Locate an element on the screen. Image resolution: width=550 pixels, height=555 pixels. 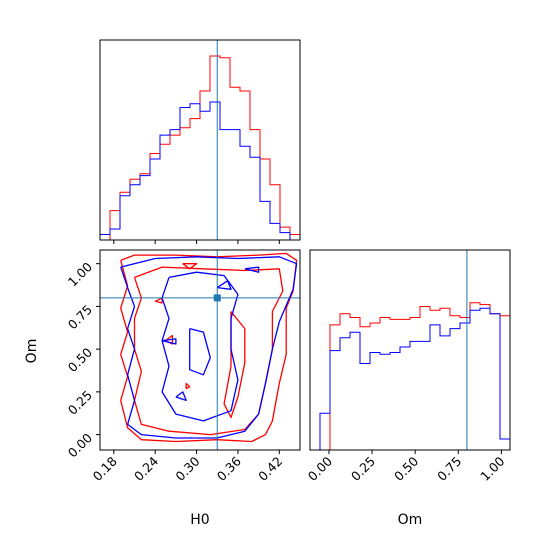
hist-Om-frame is located at coordinates (410, 350).